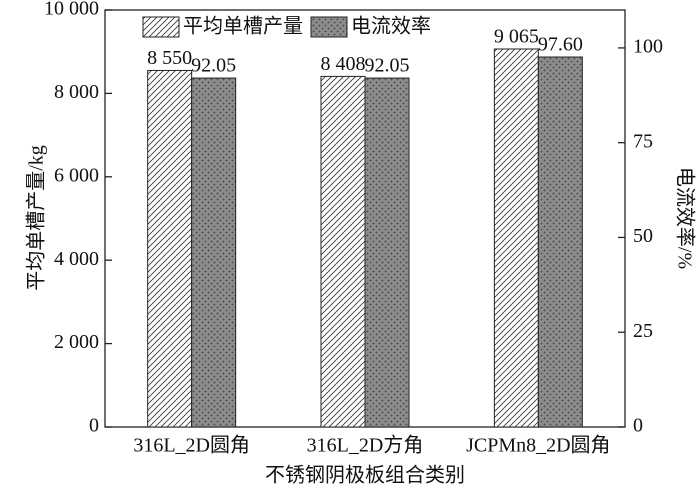  Describe the element at coordinates (365, 475) in the screenshot. I see `x-axis-label: 不锈钢阴极板组合类别` at that location.